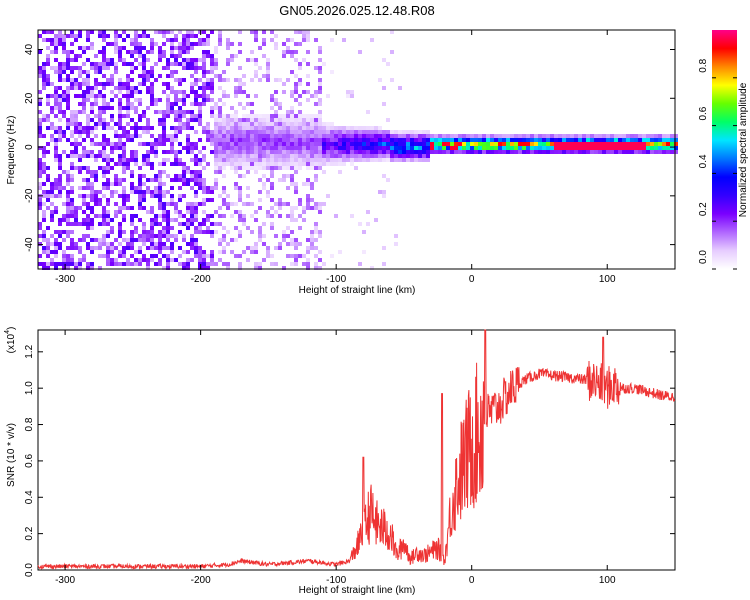 This screenshot has width=750, height=600. I want to click on spectrogram-y-tick-label: -20, so click(29, 195).